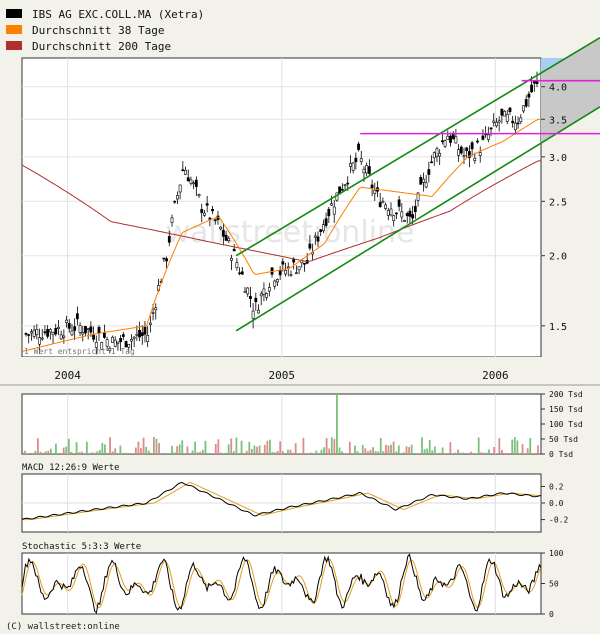 This screenshot has height=634, width=600. What do you see at coordinates (282, 501) in the screenshot?
I see `macd-signal-line` at bounding box center [282, 501].